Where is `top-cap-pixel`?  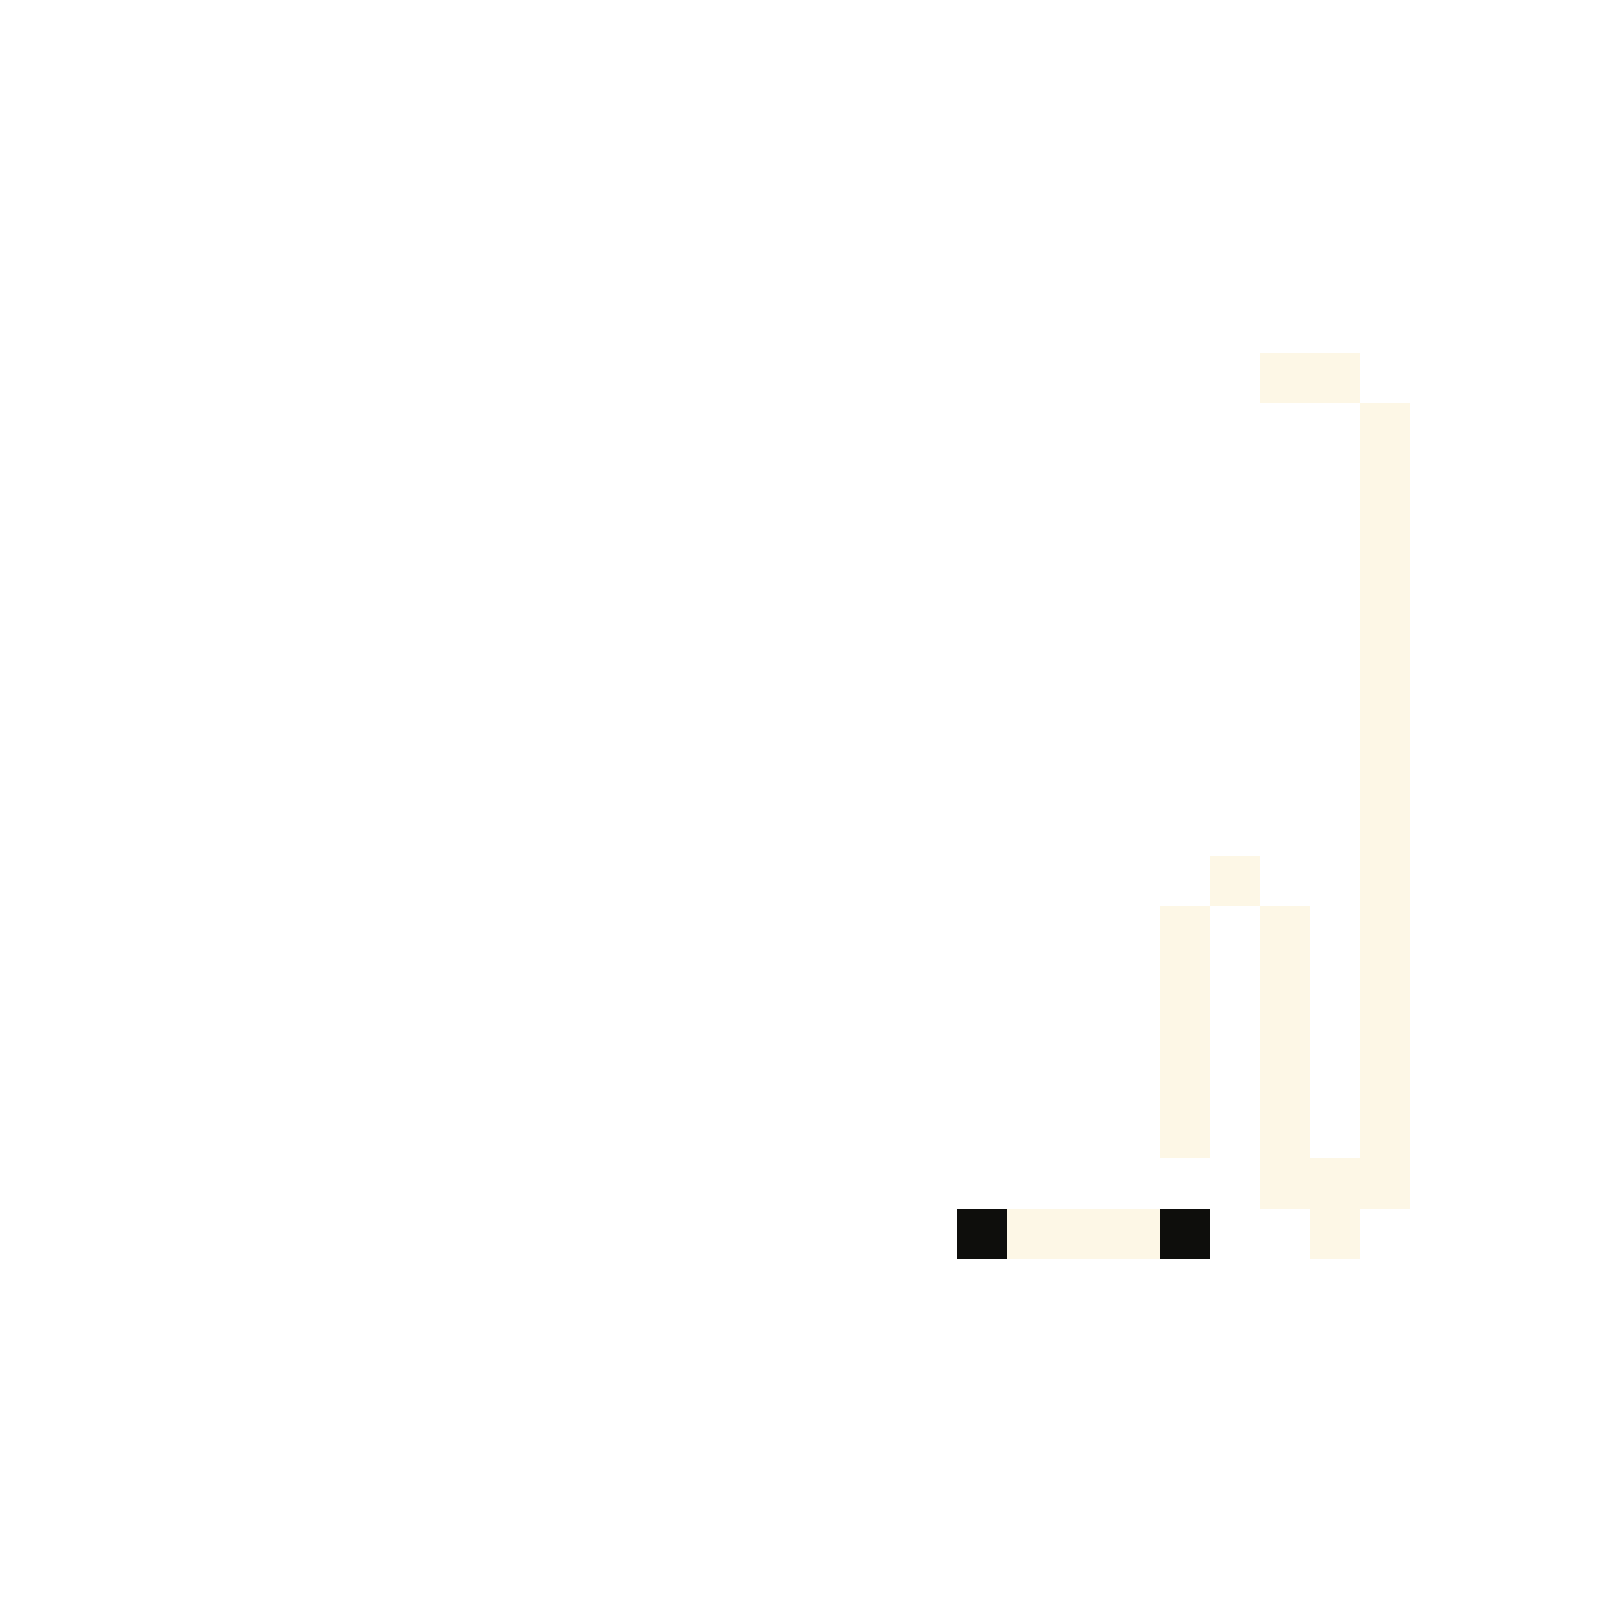 top-cap-pixel is located at coordinates (1310, 378).